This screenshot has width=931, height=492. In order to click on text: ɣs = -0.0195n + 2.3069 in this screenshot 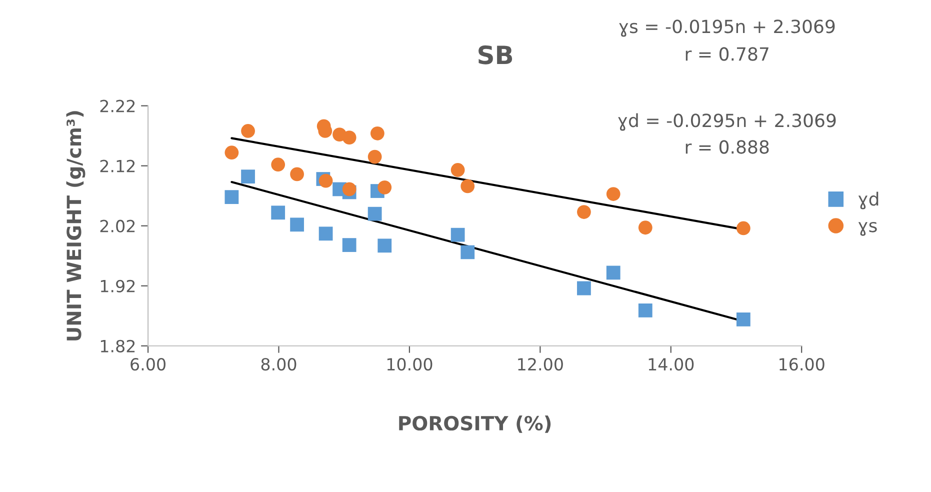, I will do `click(727, 28)`.